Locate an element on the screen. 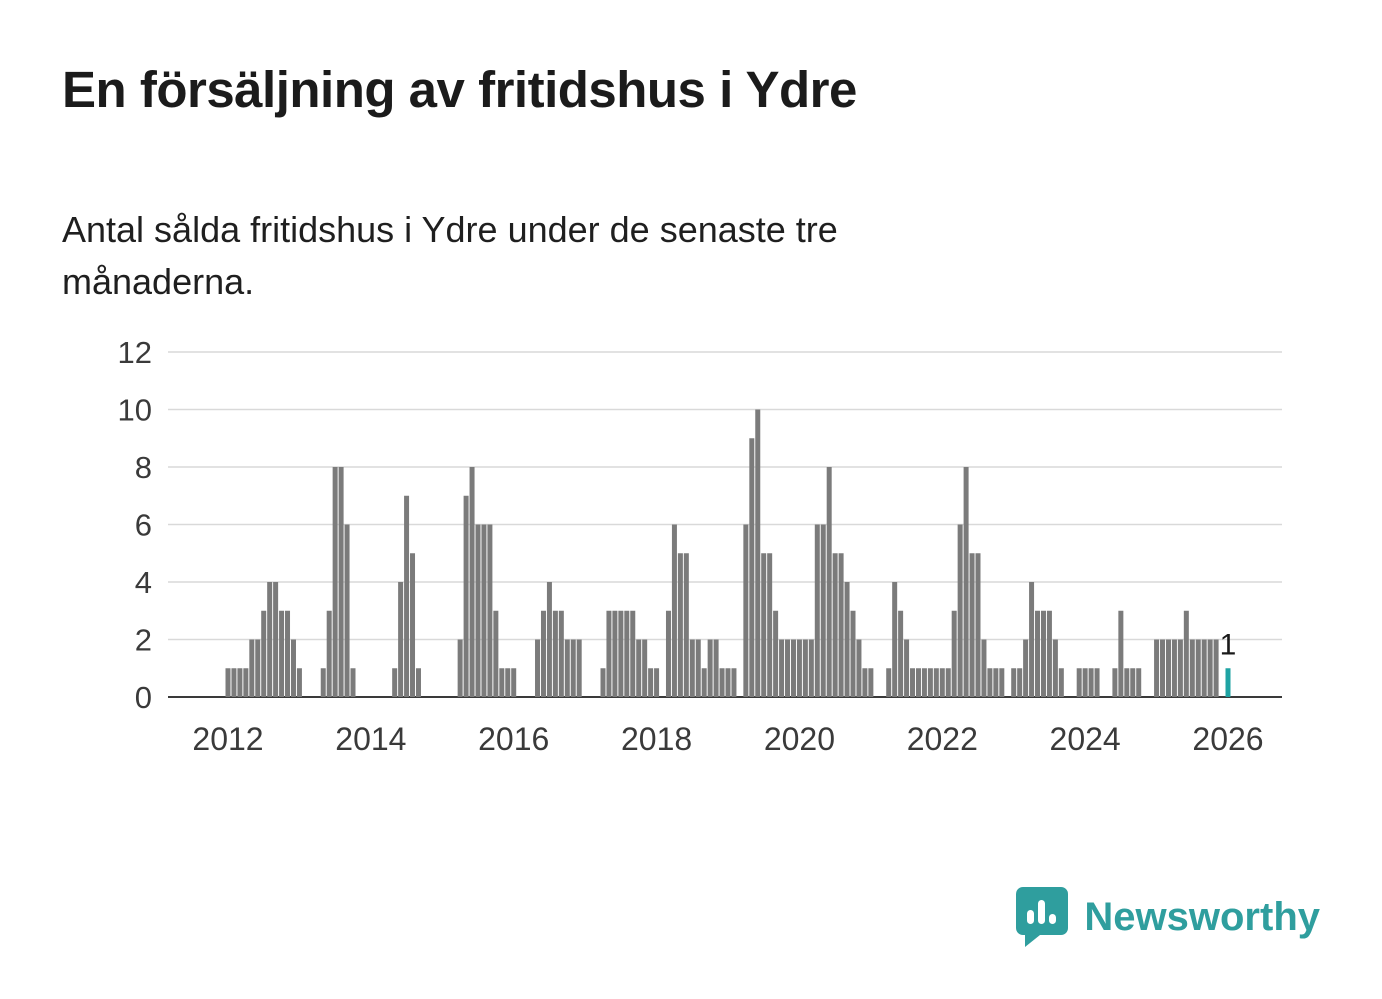 The width and height of the screenshot is (1382, 999). newsworthy-brand: Newsworthy is located at coordinates (1168, 917).